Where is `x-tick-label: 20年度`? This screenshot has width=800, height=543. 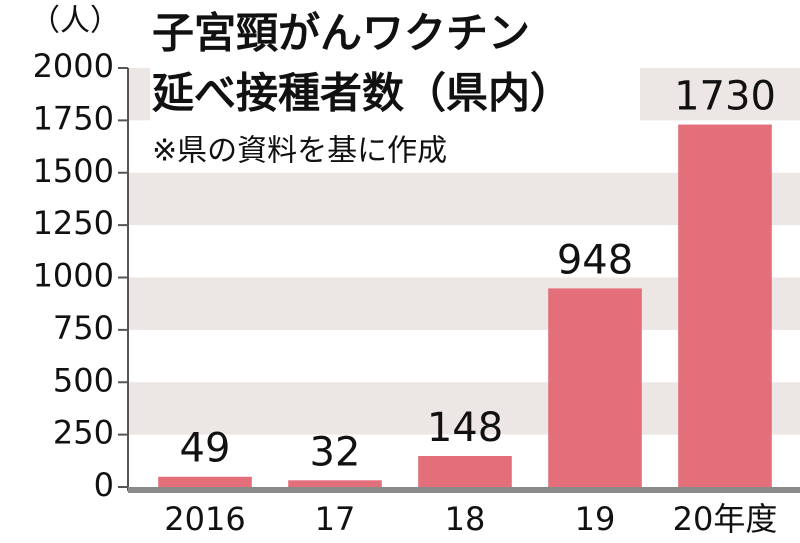
x-tick-label: 20年度 is located at coordinates (725, 519).